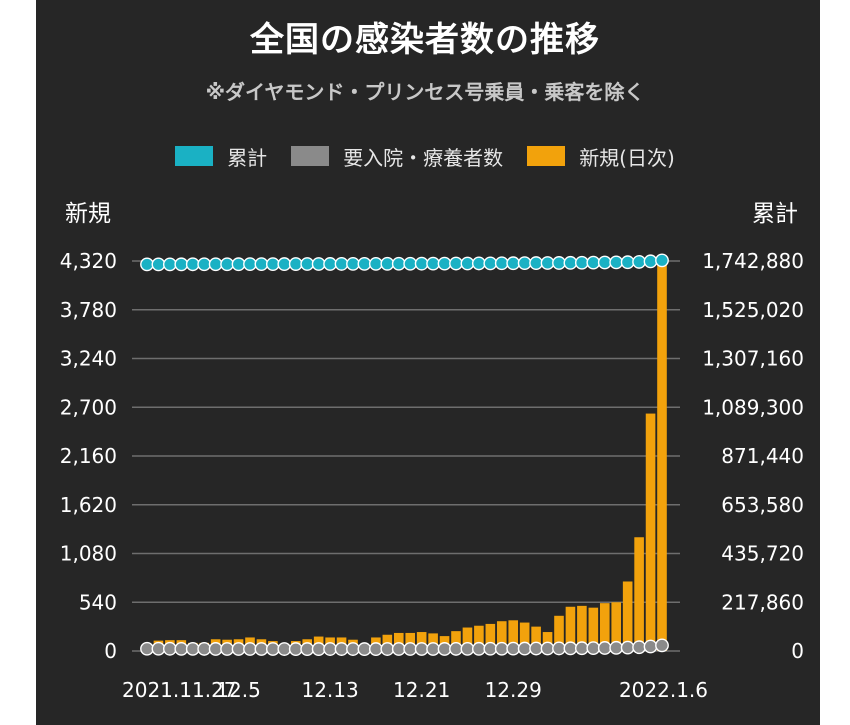 The height and width of the screenshot is (725, 850). What do you see at coordinates (753, 359) in the screenshot?
I see `right-tick-label: 1,307,160` at bounding box center [753, 359].